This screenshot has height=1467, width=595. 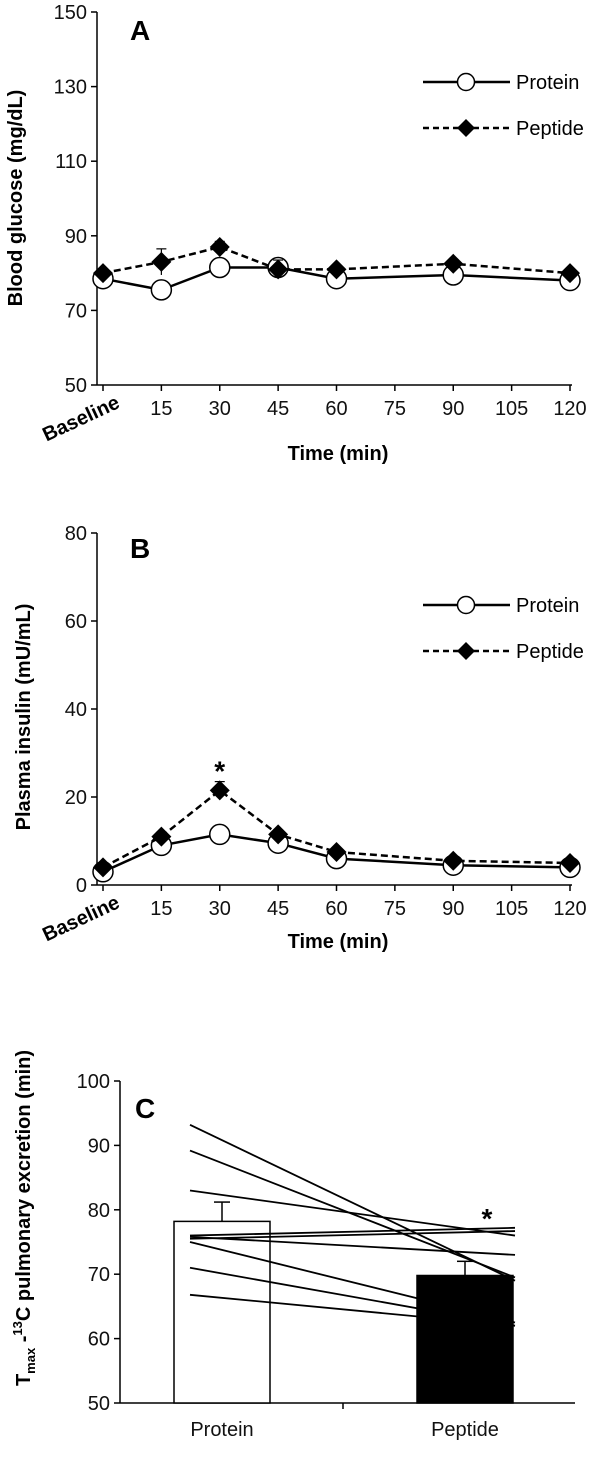 I want to click on x-tick-label-protein: Protein, so click(x=221, y=1430).